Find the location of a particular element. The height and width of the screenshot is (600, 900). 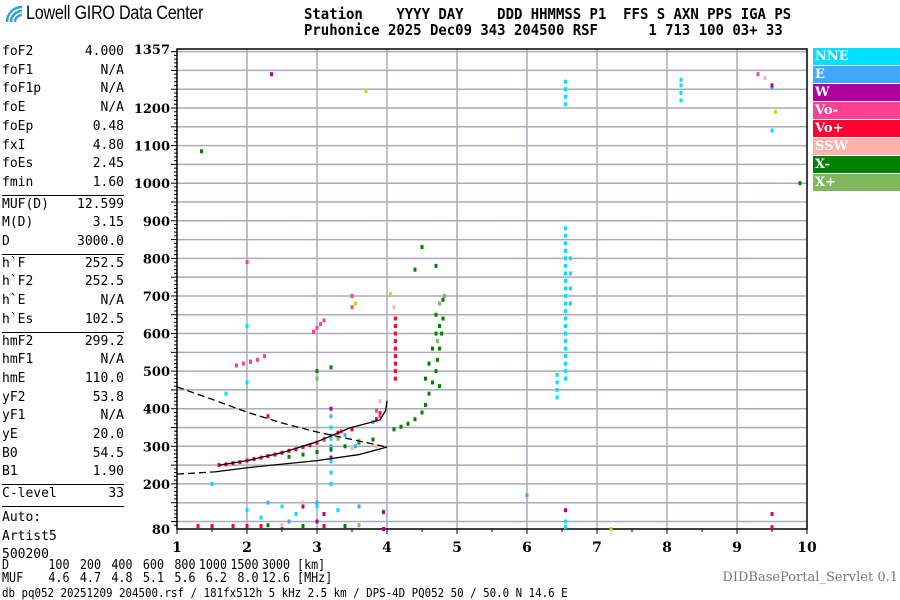

param-name: C-level is located at coordinates (29, 494).